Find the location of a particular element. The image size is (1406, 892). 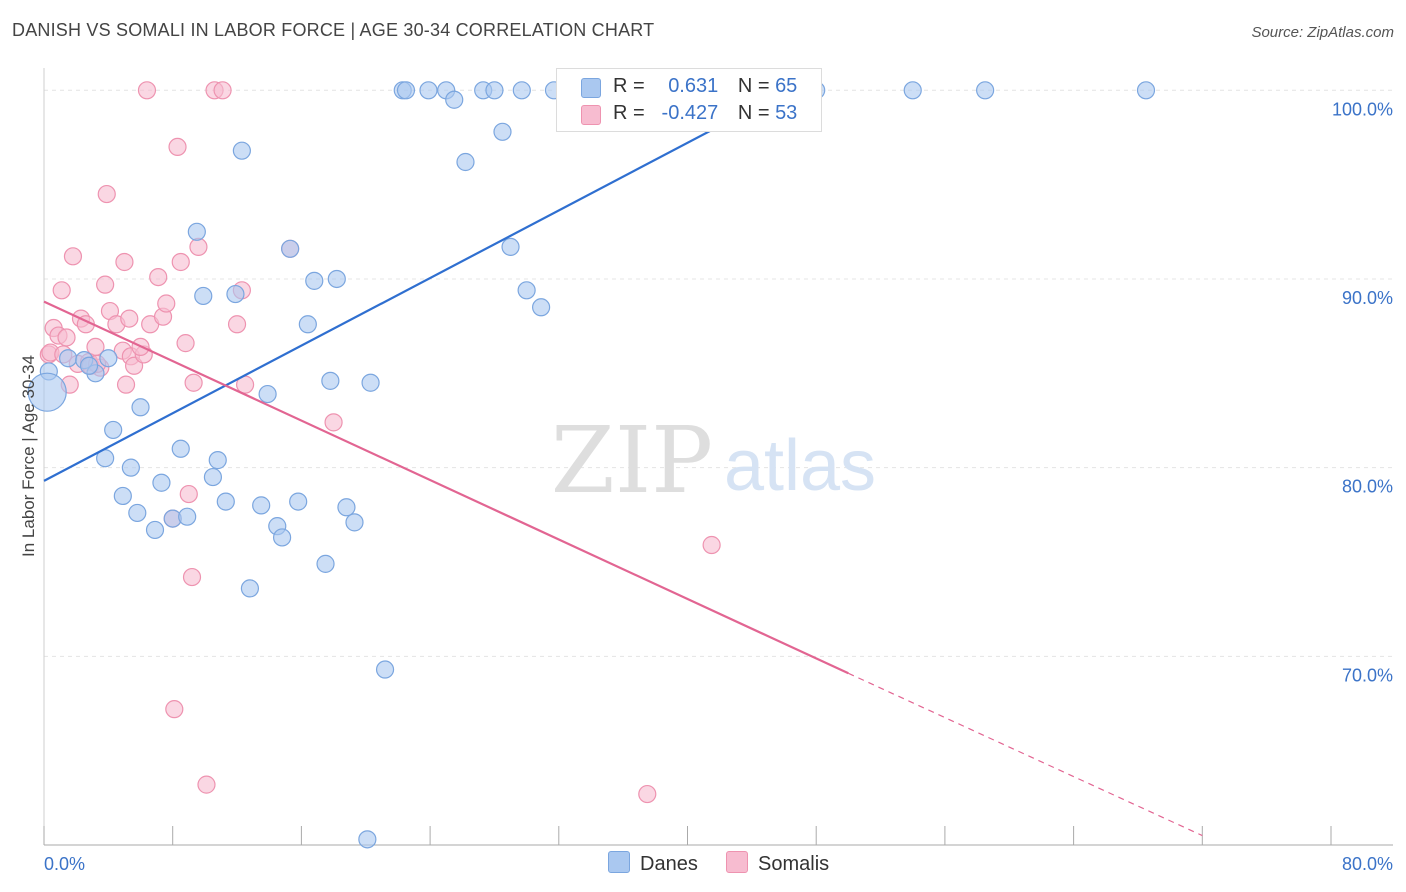

legend-item-somalis: Somalis is located at coordinates (777, 863).